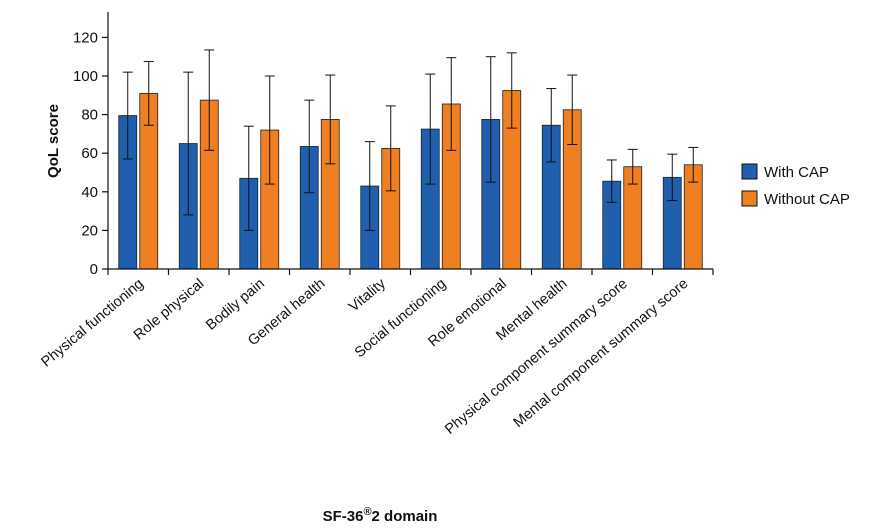  What do you see at coordinates (85, 76) in the screenshot?
I see `y-tick-label: 100` at bounding box center [85, 76].